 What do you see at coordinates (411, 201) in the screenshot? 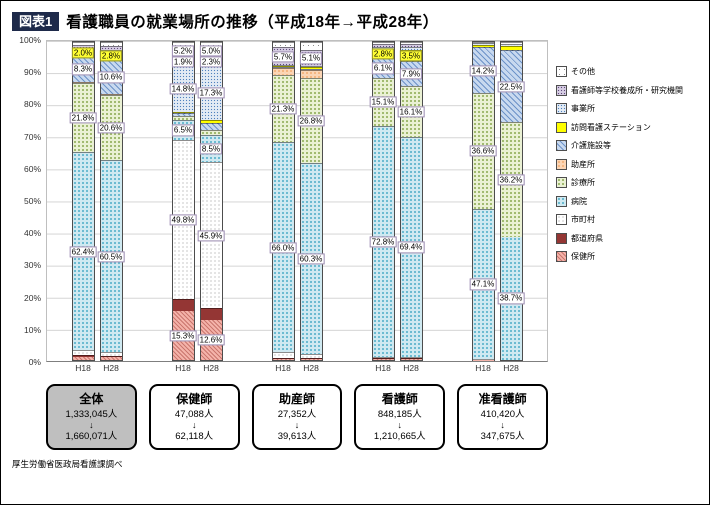
I see `stacked-bar: 69.4% 16.1% 7.9% 3.5%` at bounding box center [411, 201].